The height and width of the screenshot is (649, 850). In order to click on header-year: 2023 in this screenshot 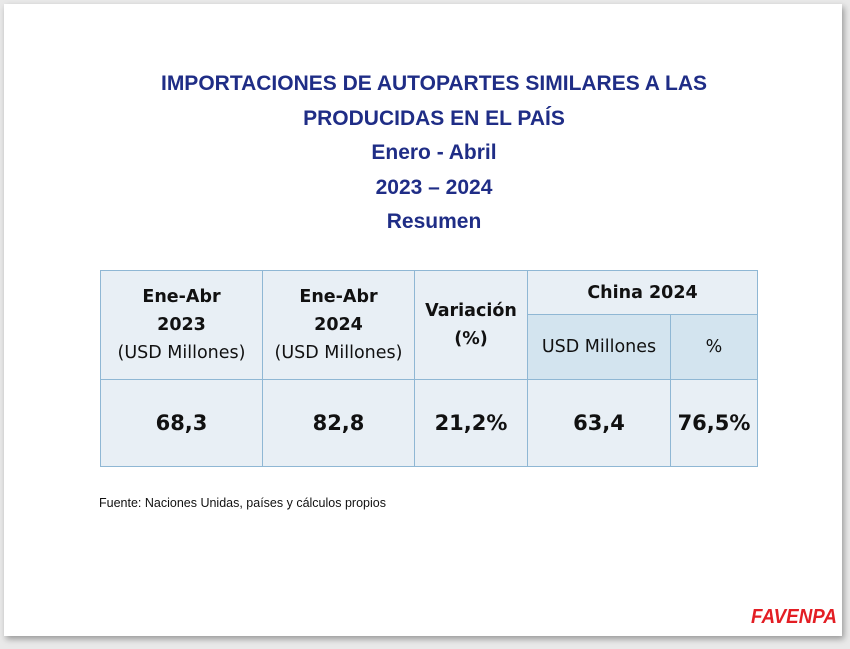, I will do `click(181, 325)`.